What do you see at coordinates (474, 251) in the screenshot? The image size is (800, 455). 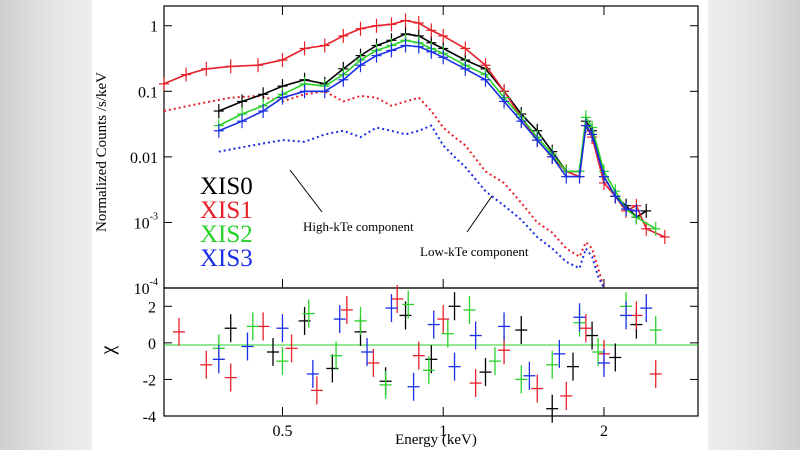 I see `annotation-low-kte: Low-kTe component` at bounding box center [474, 251].